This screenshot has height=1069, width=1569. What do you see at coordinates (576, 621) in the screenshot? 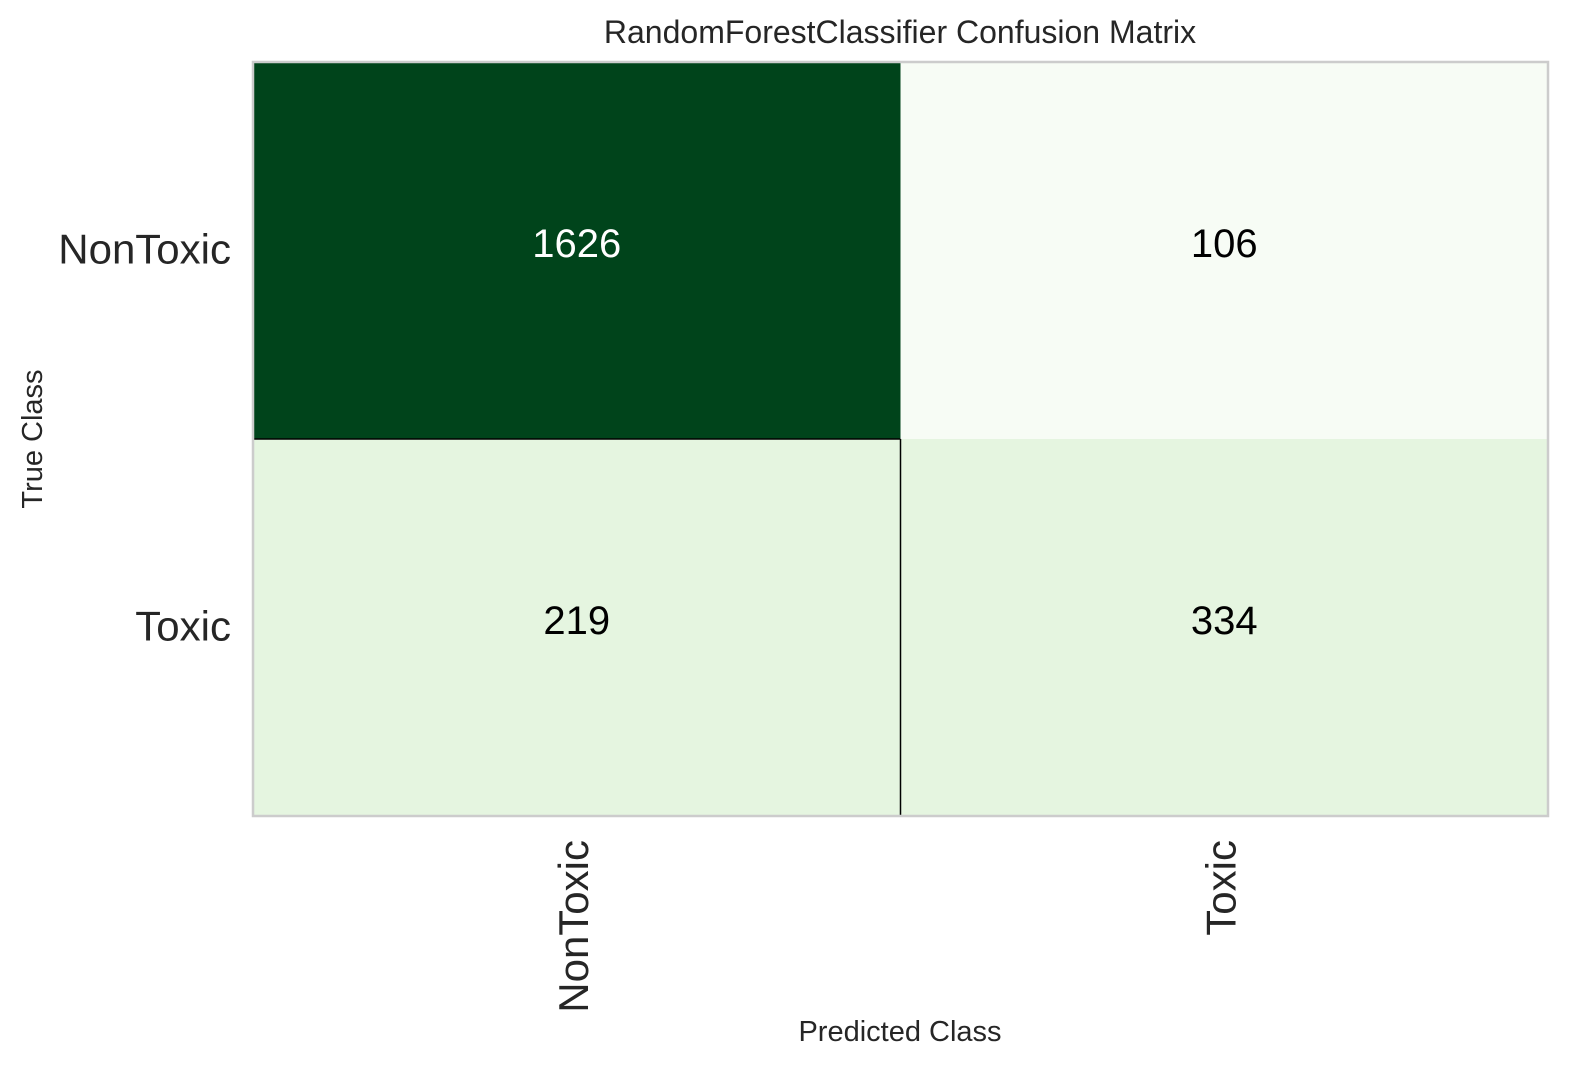
I see `cell-value-1-0: 219` at bounding box center [576, 621].